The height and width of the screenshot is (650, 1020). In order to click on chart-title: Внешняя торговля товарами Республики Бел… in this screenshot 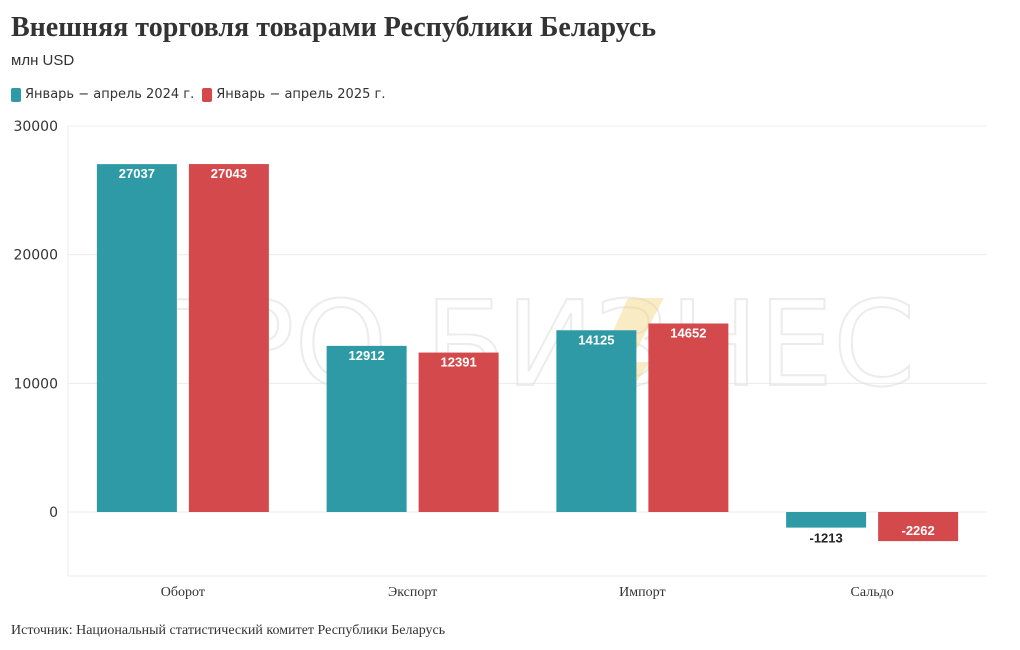, I will do `click(334, 27)`.